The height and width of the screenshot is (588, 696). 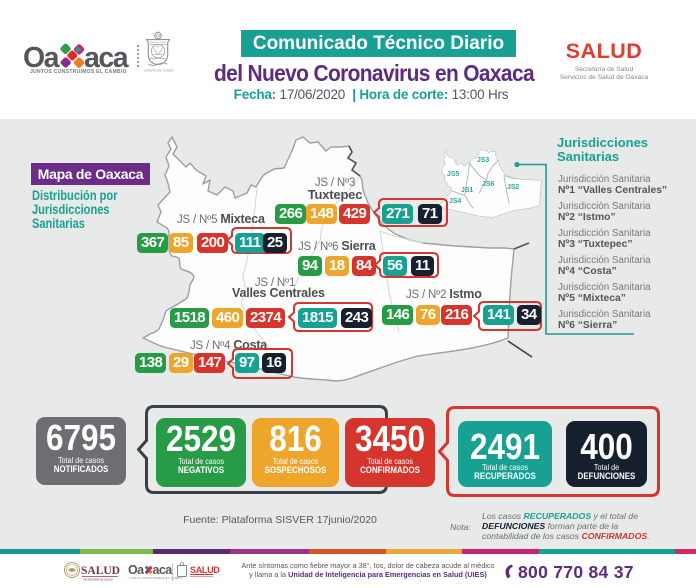 What do you see at coordinates (483, 160) in the screenshot?
I see `svg-text: JS3` at bounding box center [483, 160].